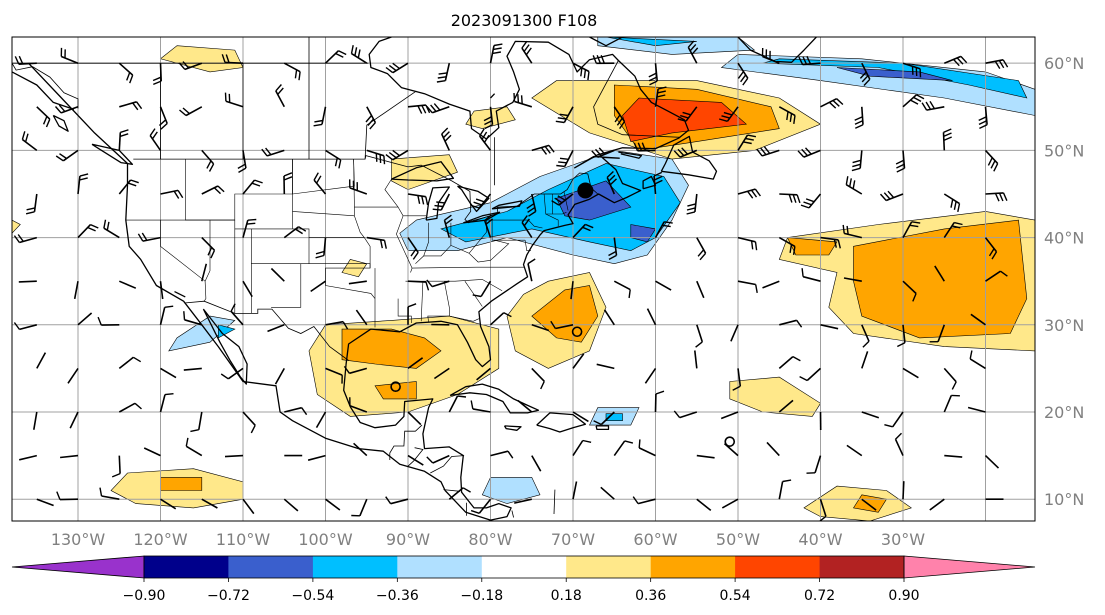 The height and width of the screenshot is (615, 1105). What do you see at coordinates (494, 398) in the screenshot?
I see `coastline-cuba` at bounding box center [494, 398].